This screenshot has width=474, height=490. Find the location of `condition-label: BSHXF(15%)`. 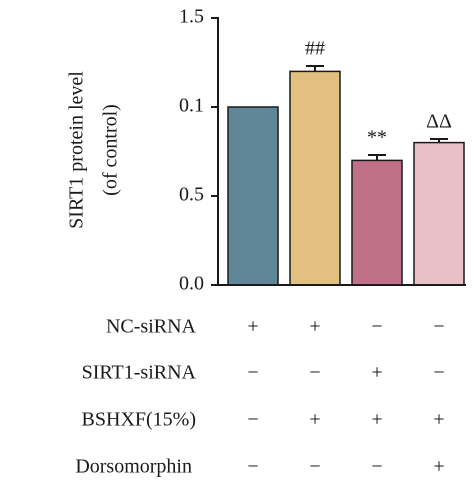

condition-label: BSHXF(15%) is located at coordinates (139, 420).